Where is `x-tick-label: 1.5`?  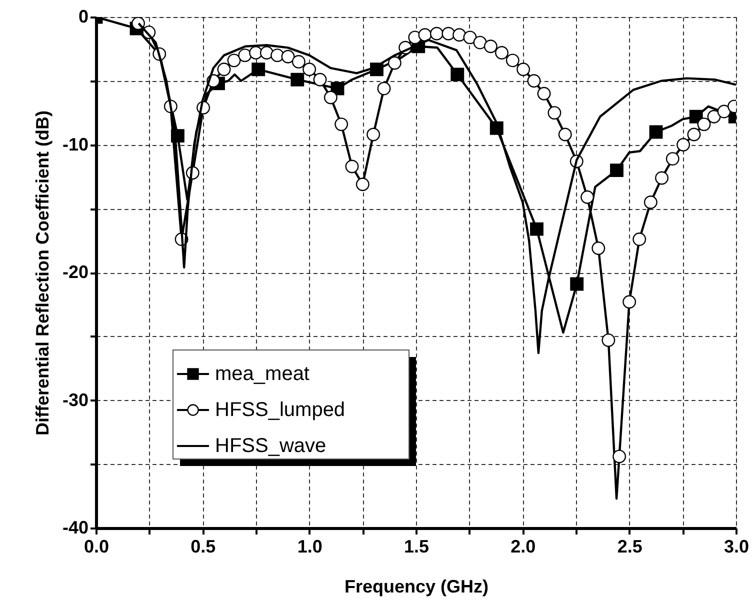
x-tick-label: 1.5 is located at coordinates (417, 546).